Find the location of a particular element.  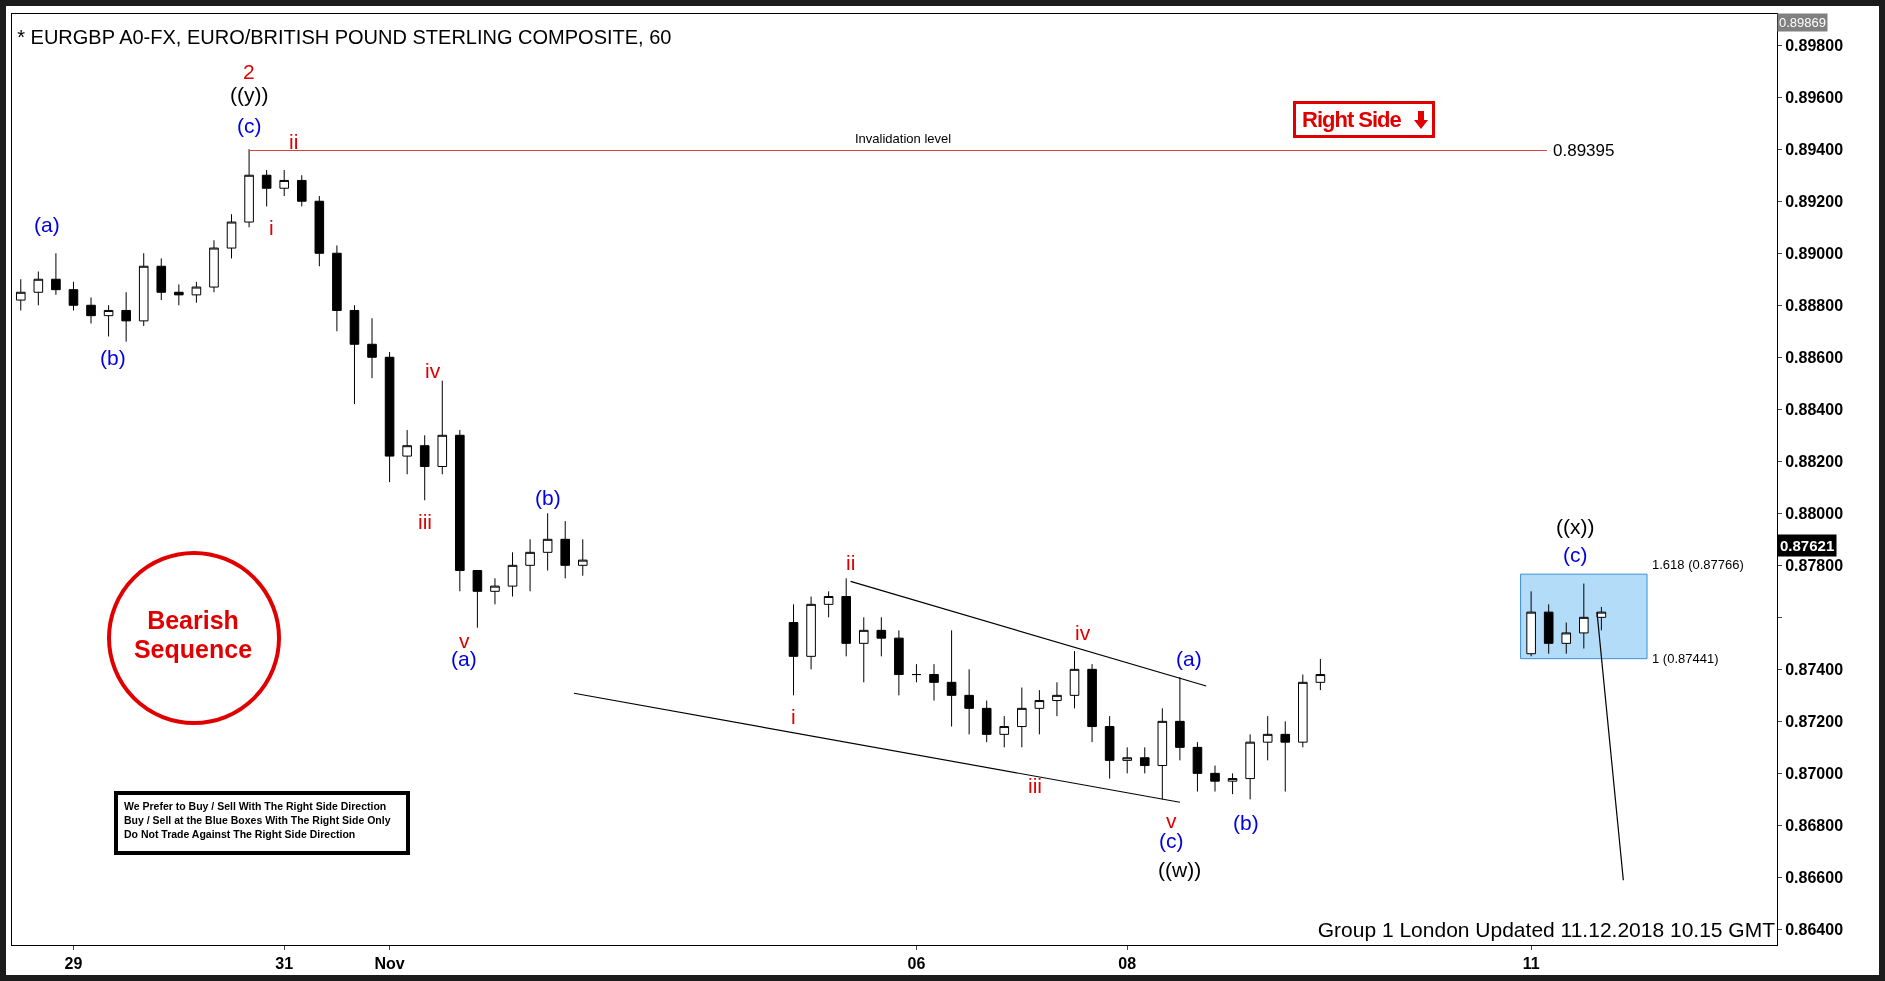

annotation: Buy / Sell at the Blue Boxes With The Right Side Only is located at coordinates (257, 820).